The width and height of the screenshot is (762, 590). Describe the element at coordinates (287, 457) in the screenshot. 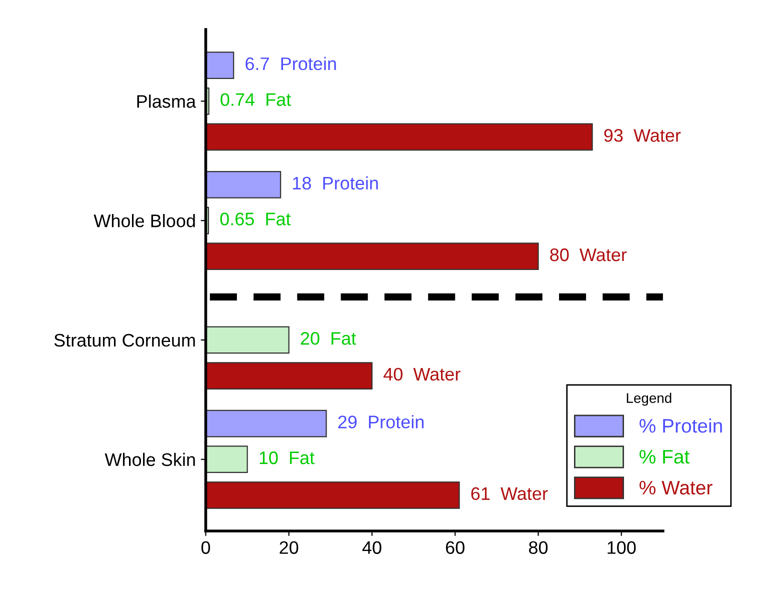

I see `data-label: 10 Fat` at that location.